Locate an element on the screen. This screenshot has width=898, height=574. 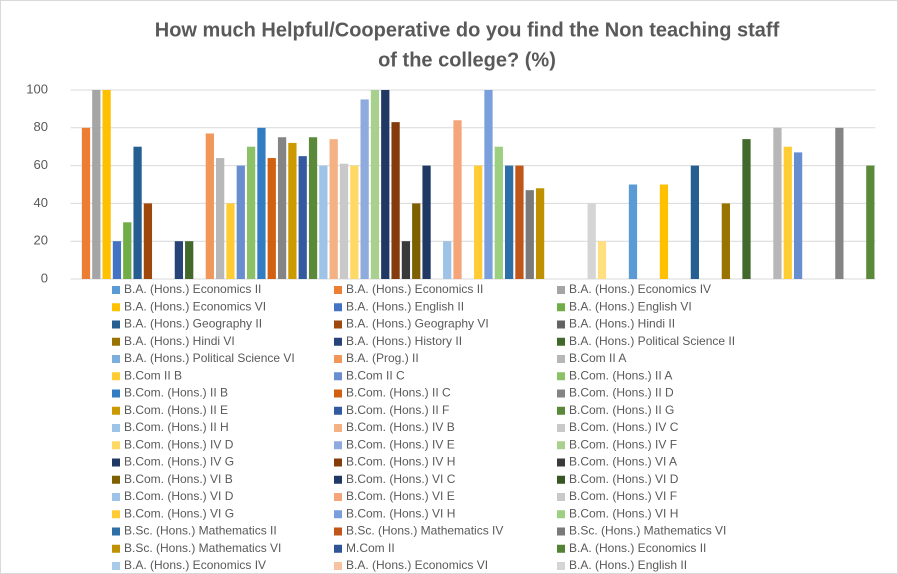
legend-label: B.Com. (Hons.) IV F is located at coordinates (623, 444).